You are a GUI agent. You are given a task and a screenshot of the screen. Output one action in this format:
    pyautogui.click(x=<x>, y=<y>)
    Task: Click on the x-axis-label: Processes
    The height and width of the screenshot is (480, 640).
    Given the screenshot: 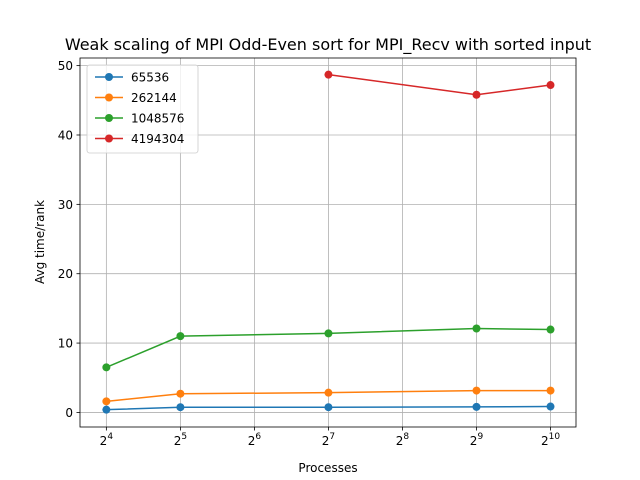 What is the action you would take?
    pyautogui.click(x=327, y=468)
    